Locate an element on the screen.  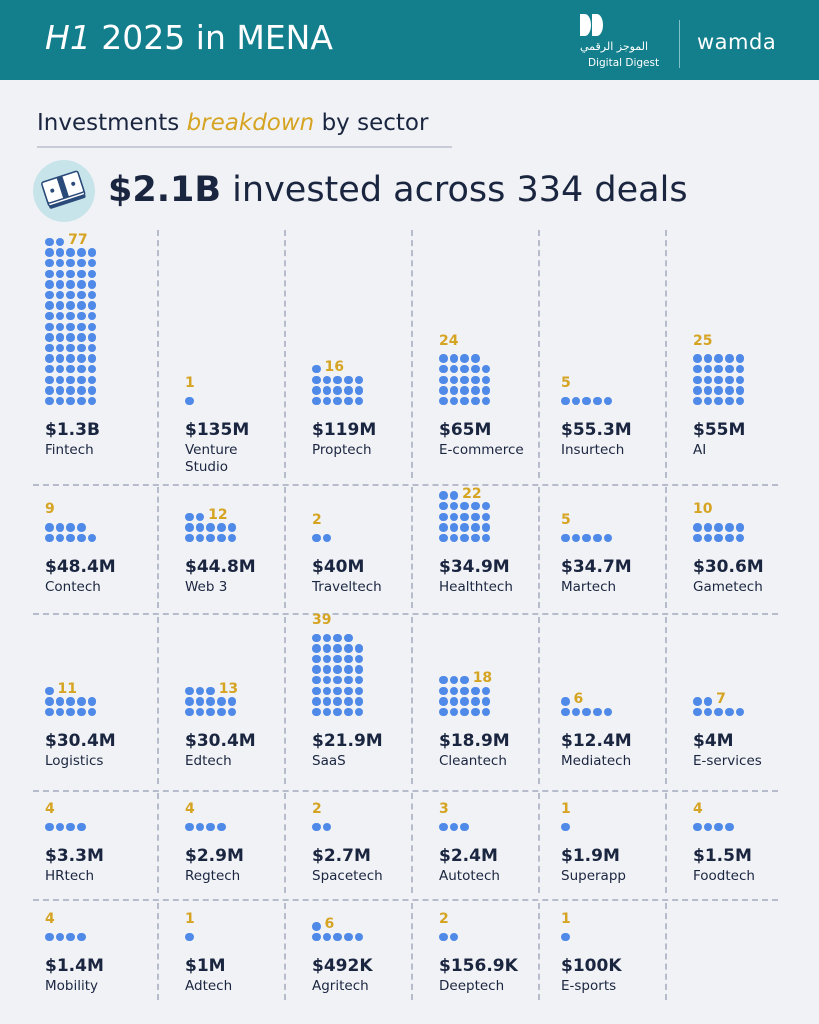
deal-count: 77 is located at coordinates (78, 240).